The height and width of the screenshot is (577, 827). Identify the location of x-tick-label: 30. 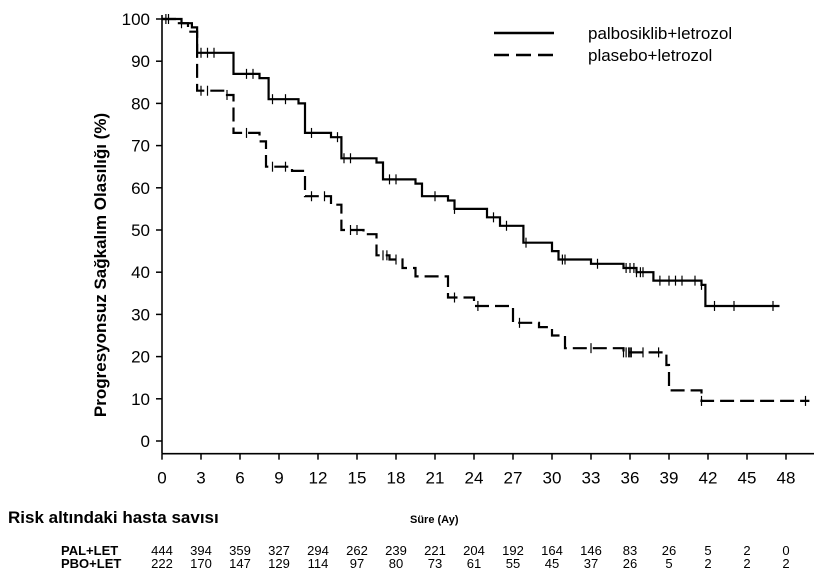
(552, 478).